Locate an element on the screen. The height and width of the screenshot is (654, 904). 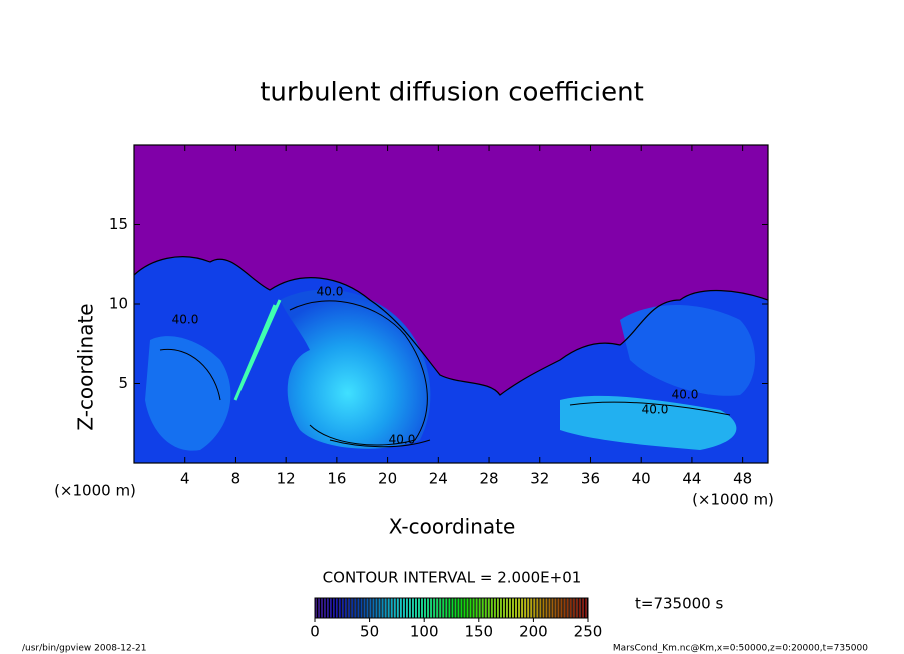
footer-left: /usr/bin/gpview 2008-12-21 is located at coordinates (84, 649).